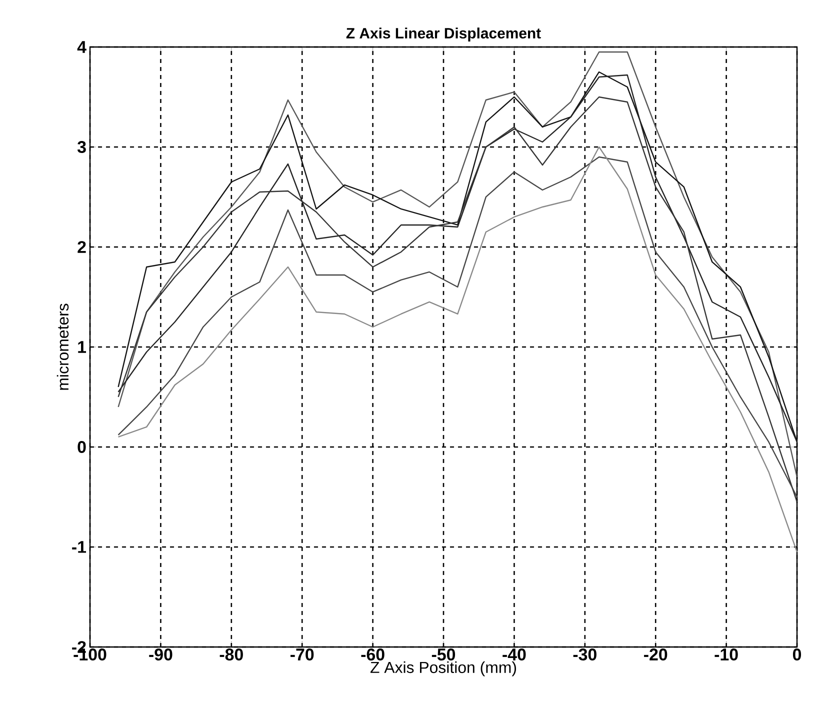  I want to click on x-tick-label: -90, so click(160, 654).